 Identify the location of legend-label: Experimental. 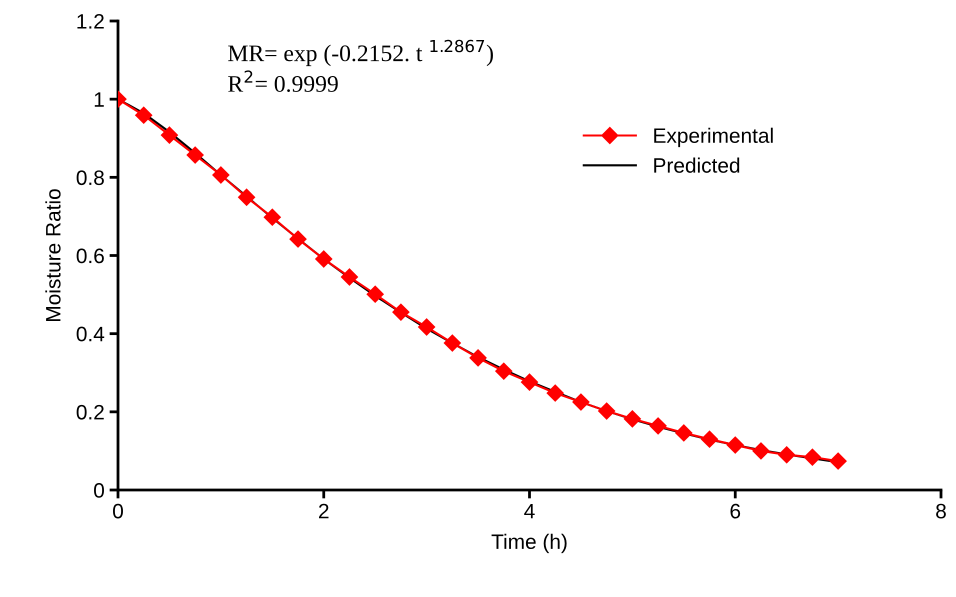
(713, 138).